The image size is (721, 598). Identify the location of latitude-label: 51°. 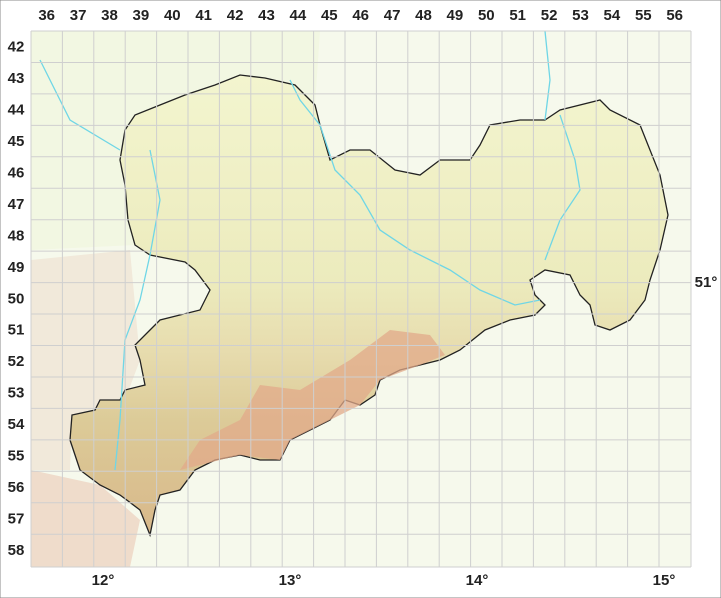
(706, 282).